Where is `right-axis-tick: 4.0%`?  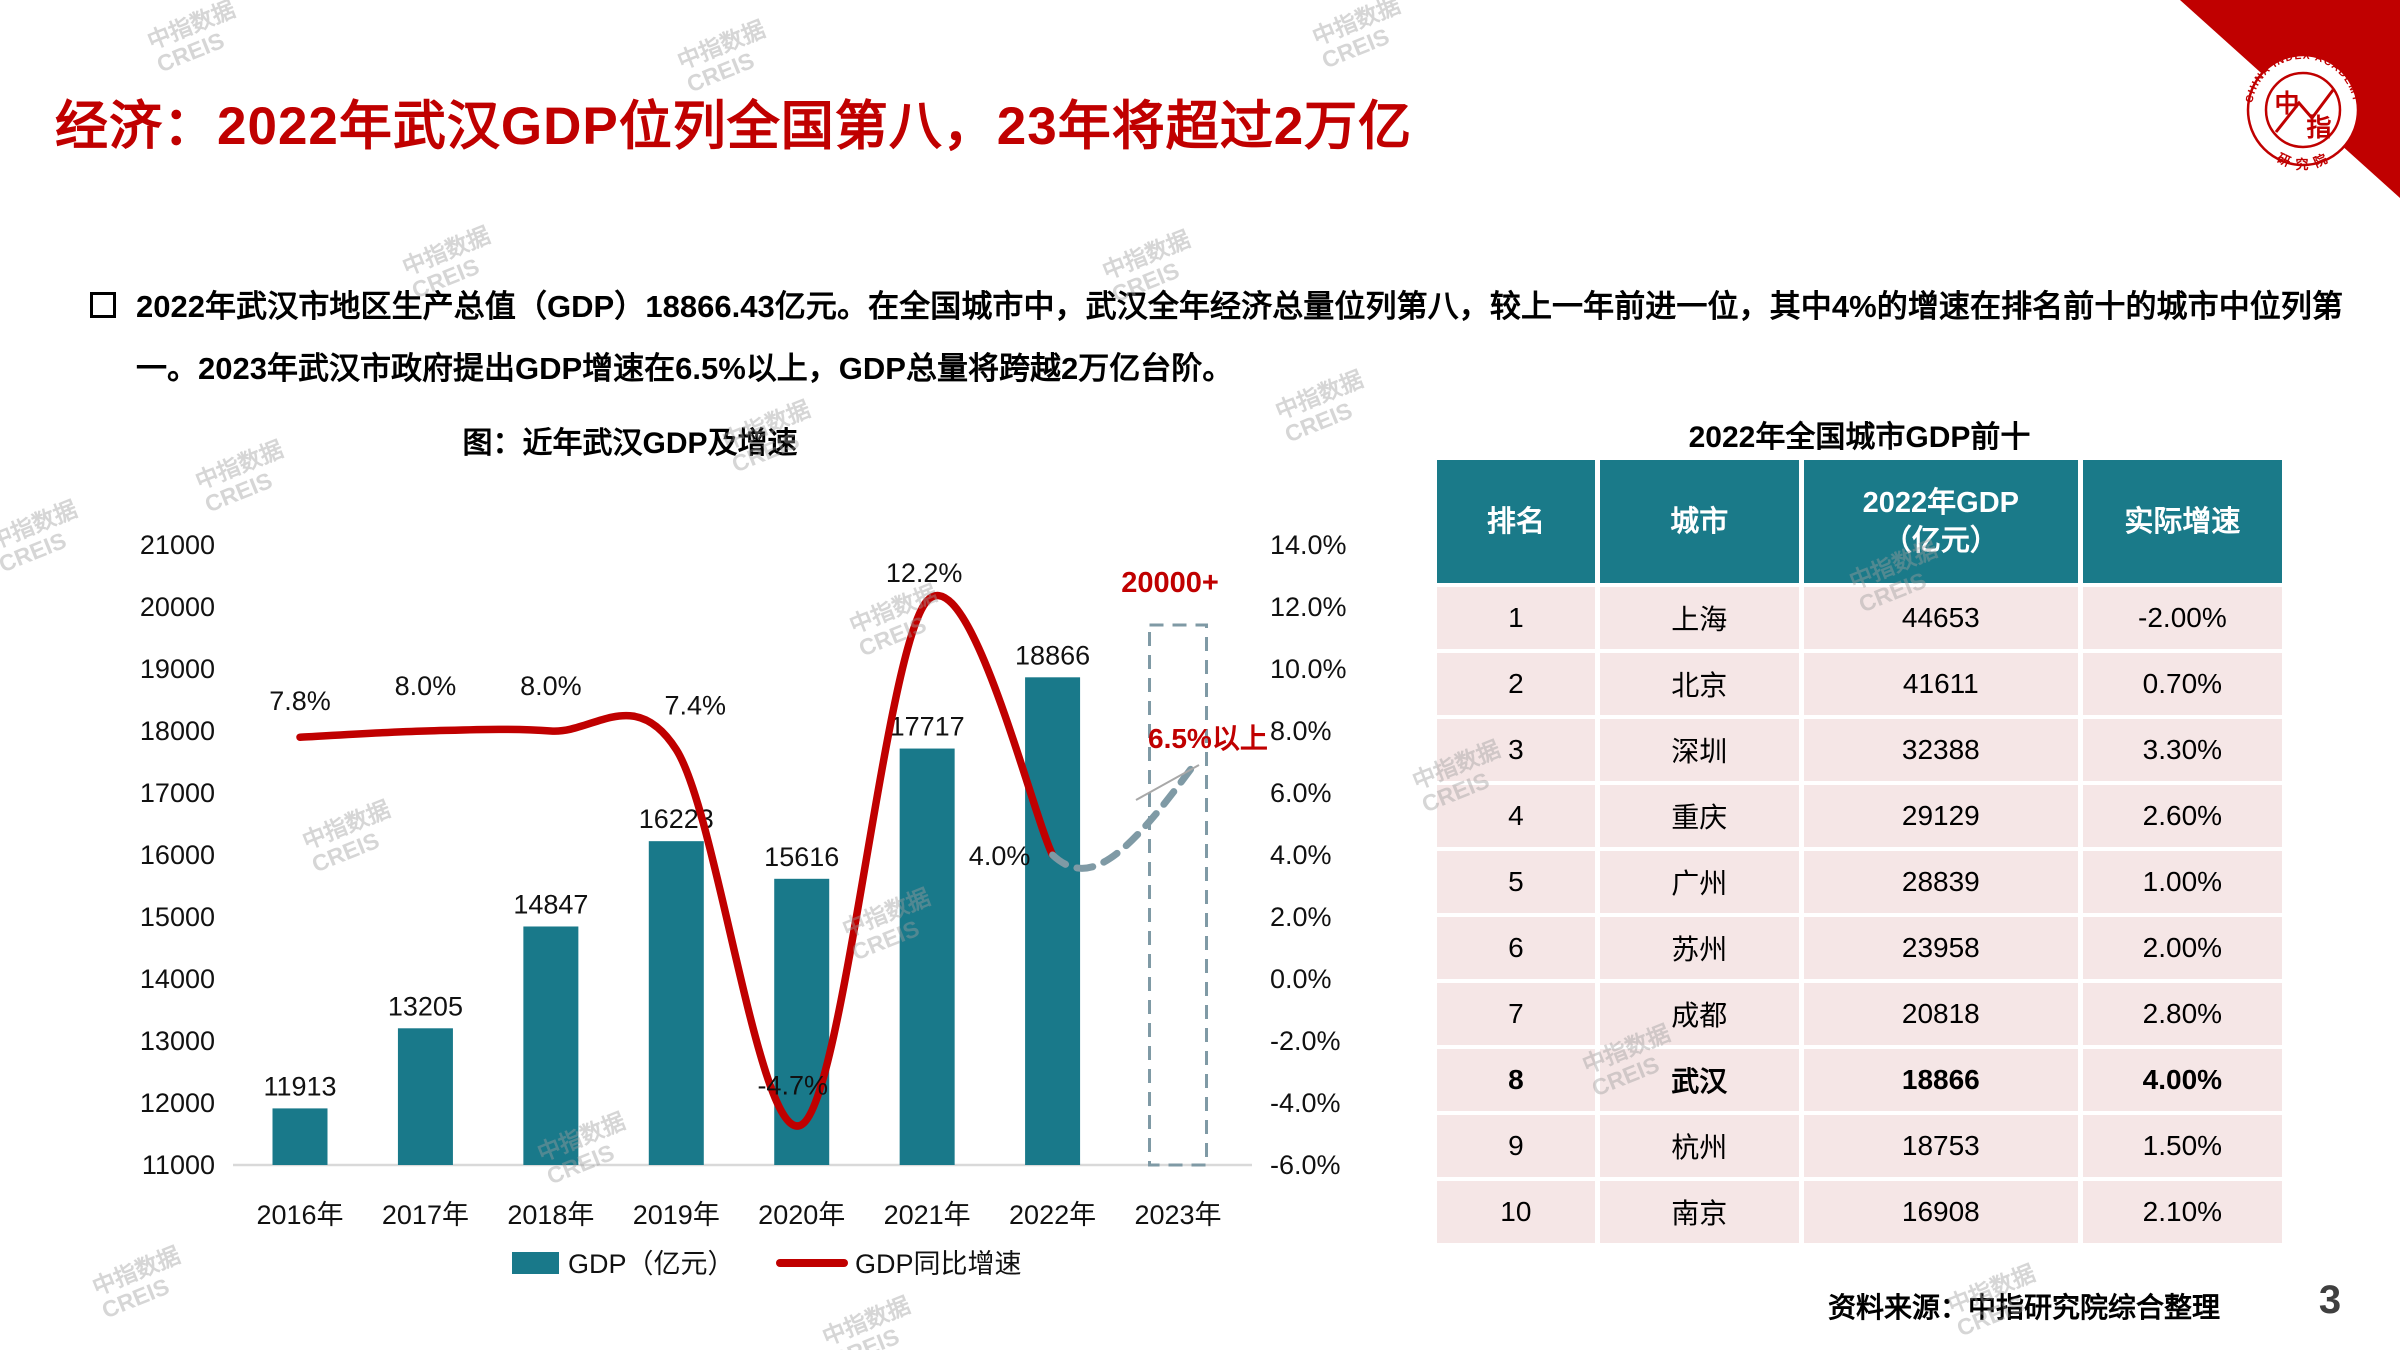
right-axis-tick: 4.0% is located at coordinates (1301, 855).